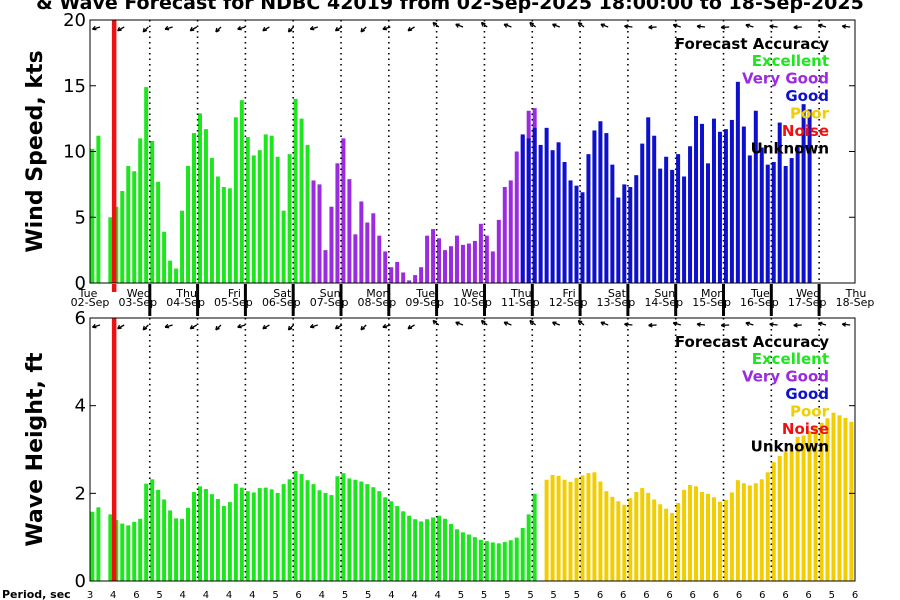 This screenshot has width=900, height=600. I want to click on wind-ytick-label: 5, so click(80, 217).